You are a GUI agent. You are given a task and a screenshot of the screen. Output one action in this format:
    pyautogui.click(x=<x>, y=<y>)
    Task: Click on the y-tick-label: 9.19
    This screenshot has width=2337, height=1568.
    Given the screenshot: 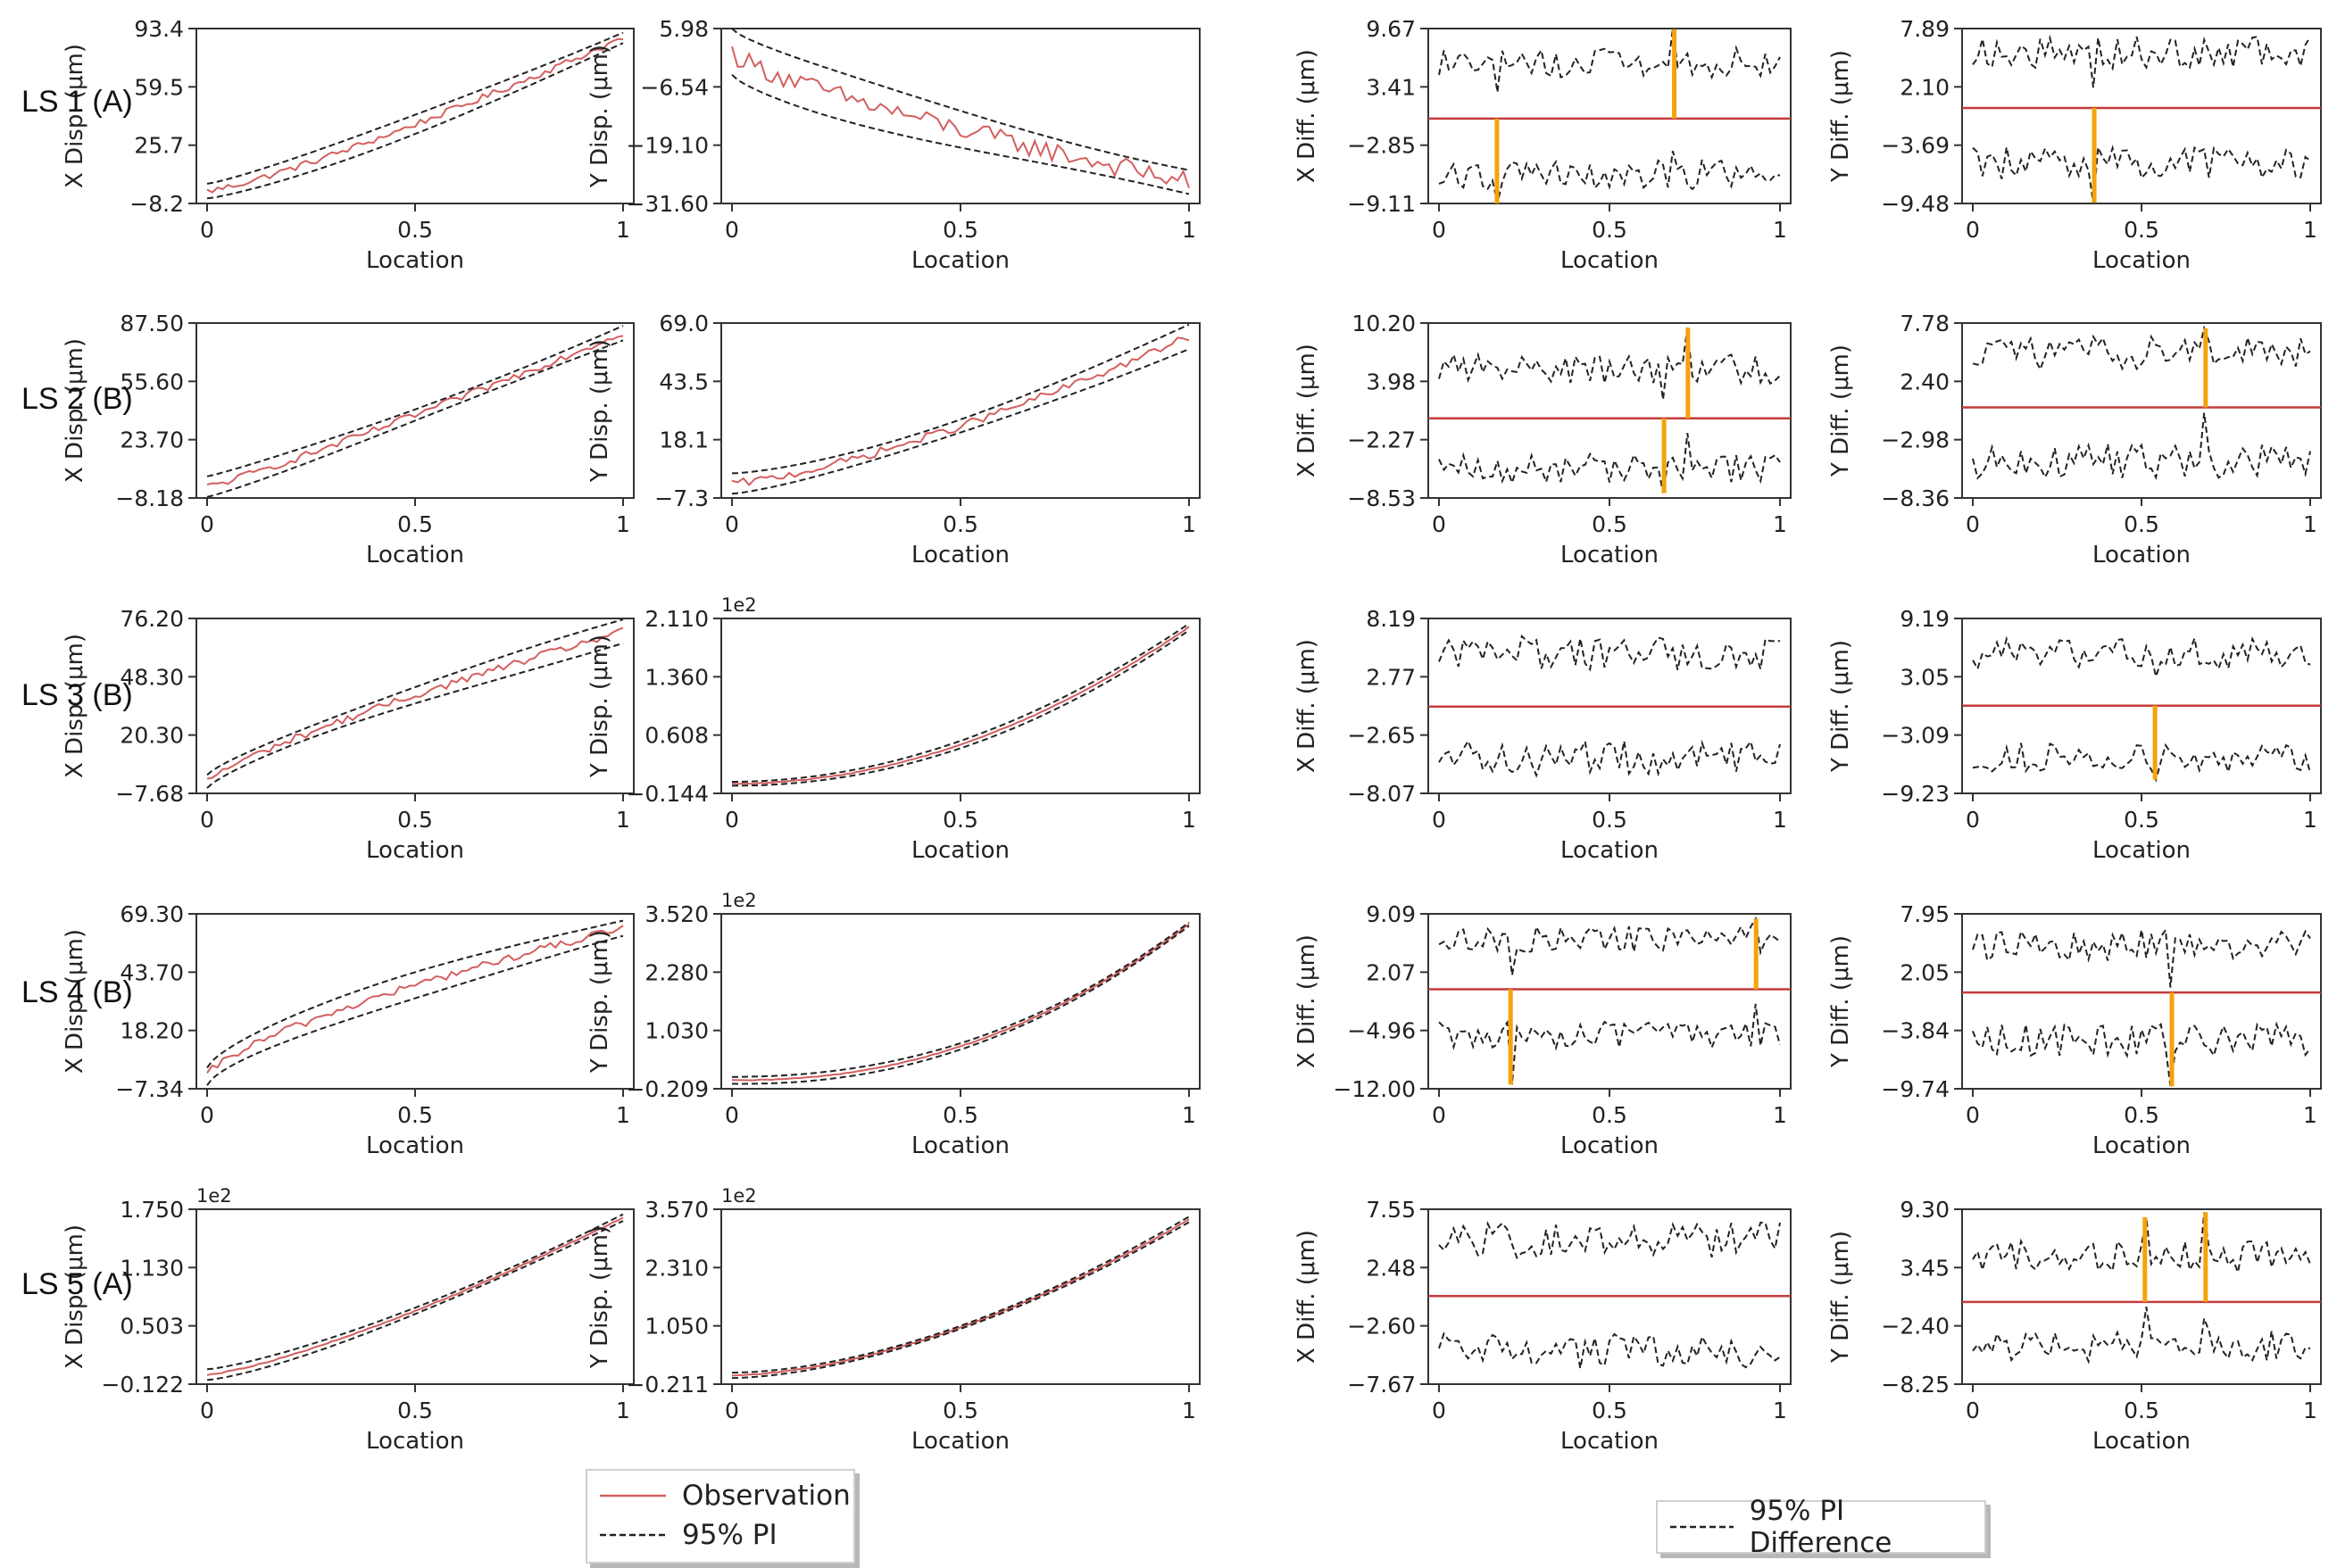 What is the action you would take?
    pyautogui.click(x=1925, y=619)
    